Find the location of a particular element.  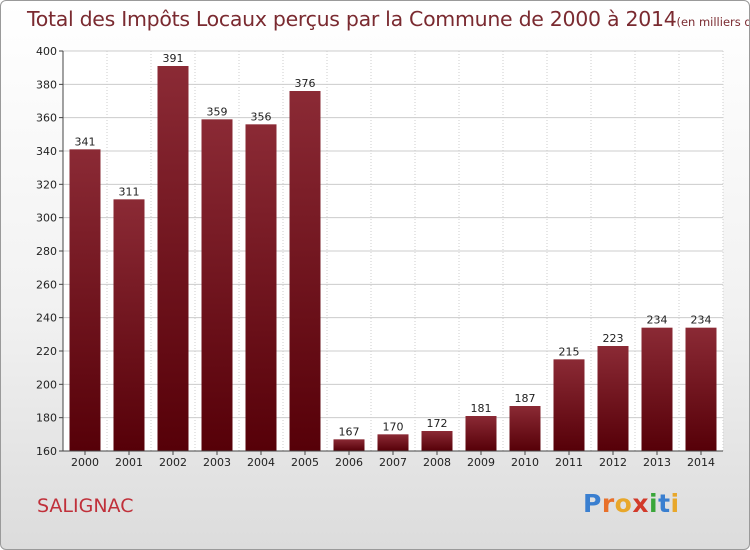

logo-letter: t is located at coordinates (664, 503).